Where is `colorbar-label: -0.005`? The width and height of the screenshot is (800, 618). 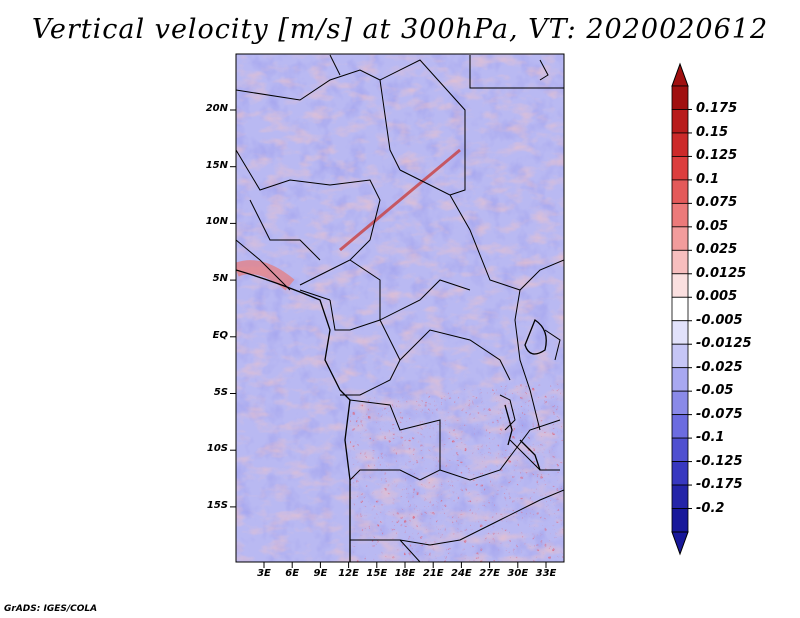
colorbar-label: -0.005 is located at coordinates (719, 320).